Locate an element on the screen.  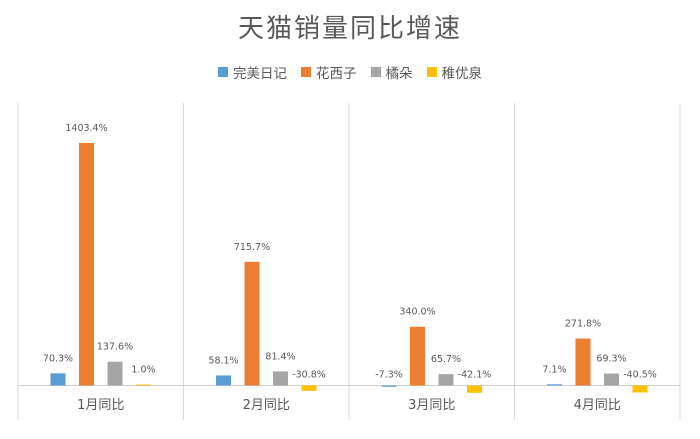
data-label: 271.8% is located at coordinates (583, 324).